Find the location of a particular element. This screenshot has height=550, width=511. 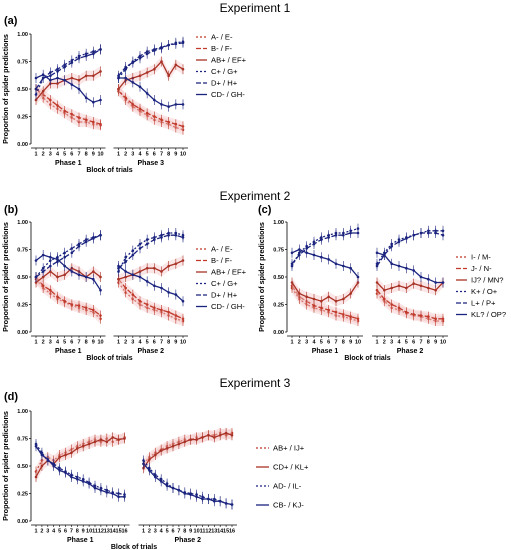

panel-d-x-axis-label: Block of trials is located at coordinates (134, 547).